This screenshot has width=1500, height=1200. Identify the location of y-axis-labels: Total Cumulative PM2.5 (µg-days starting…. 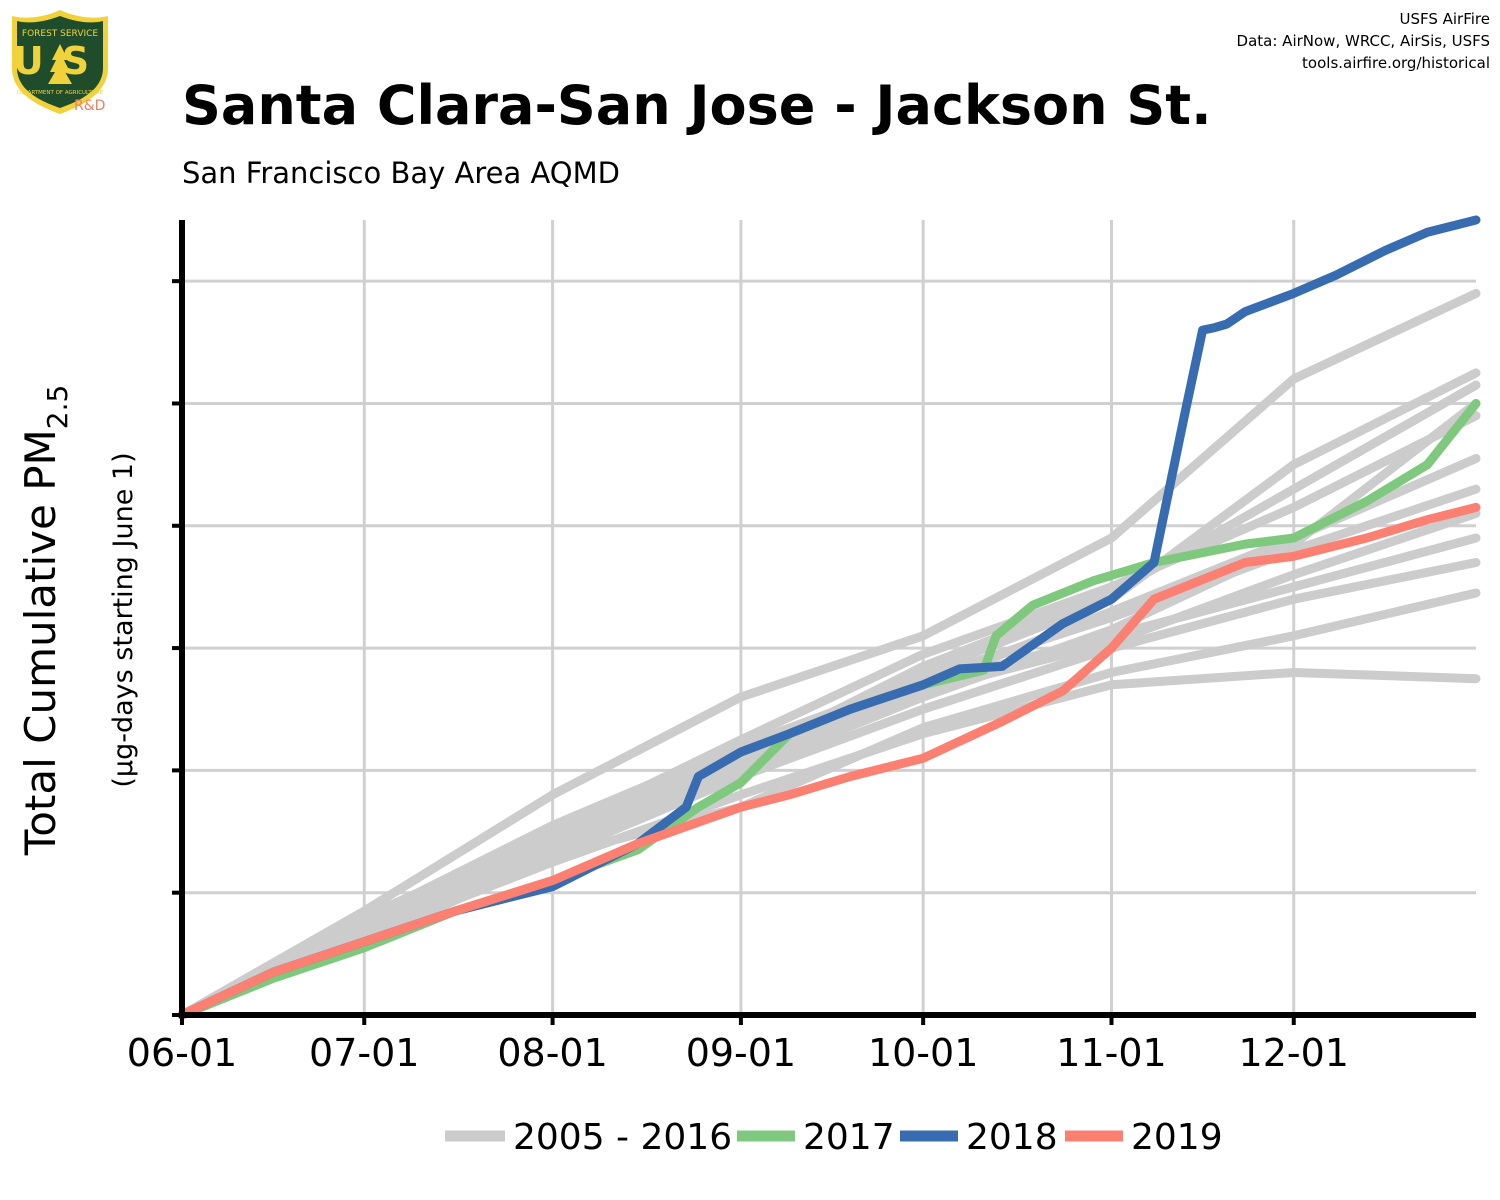
(77, 621).